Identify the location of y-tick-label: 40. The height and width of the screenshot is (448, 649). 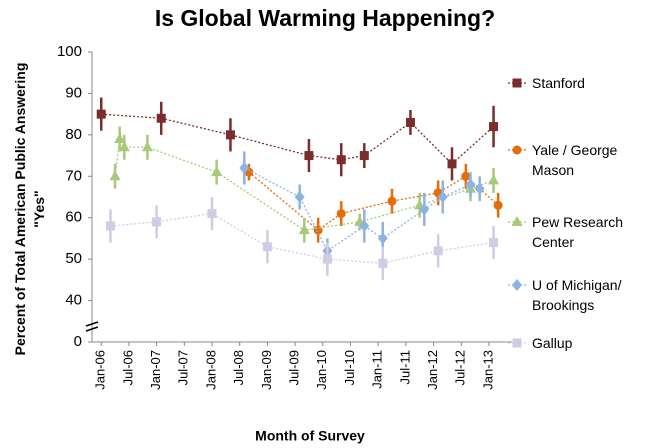
(73, 300).